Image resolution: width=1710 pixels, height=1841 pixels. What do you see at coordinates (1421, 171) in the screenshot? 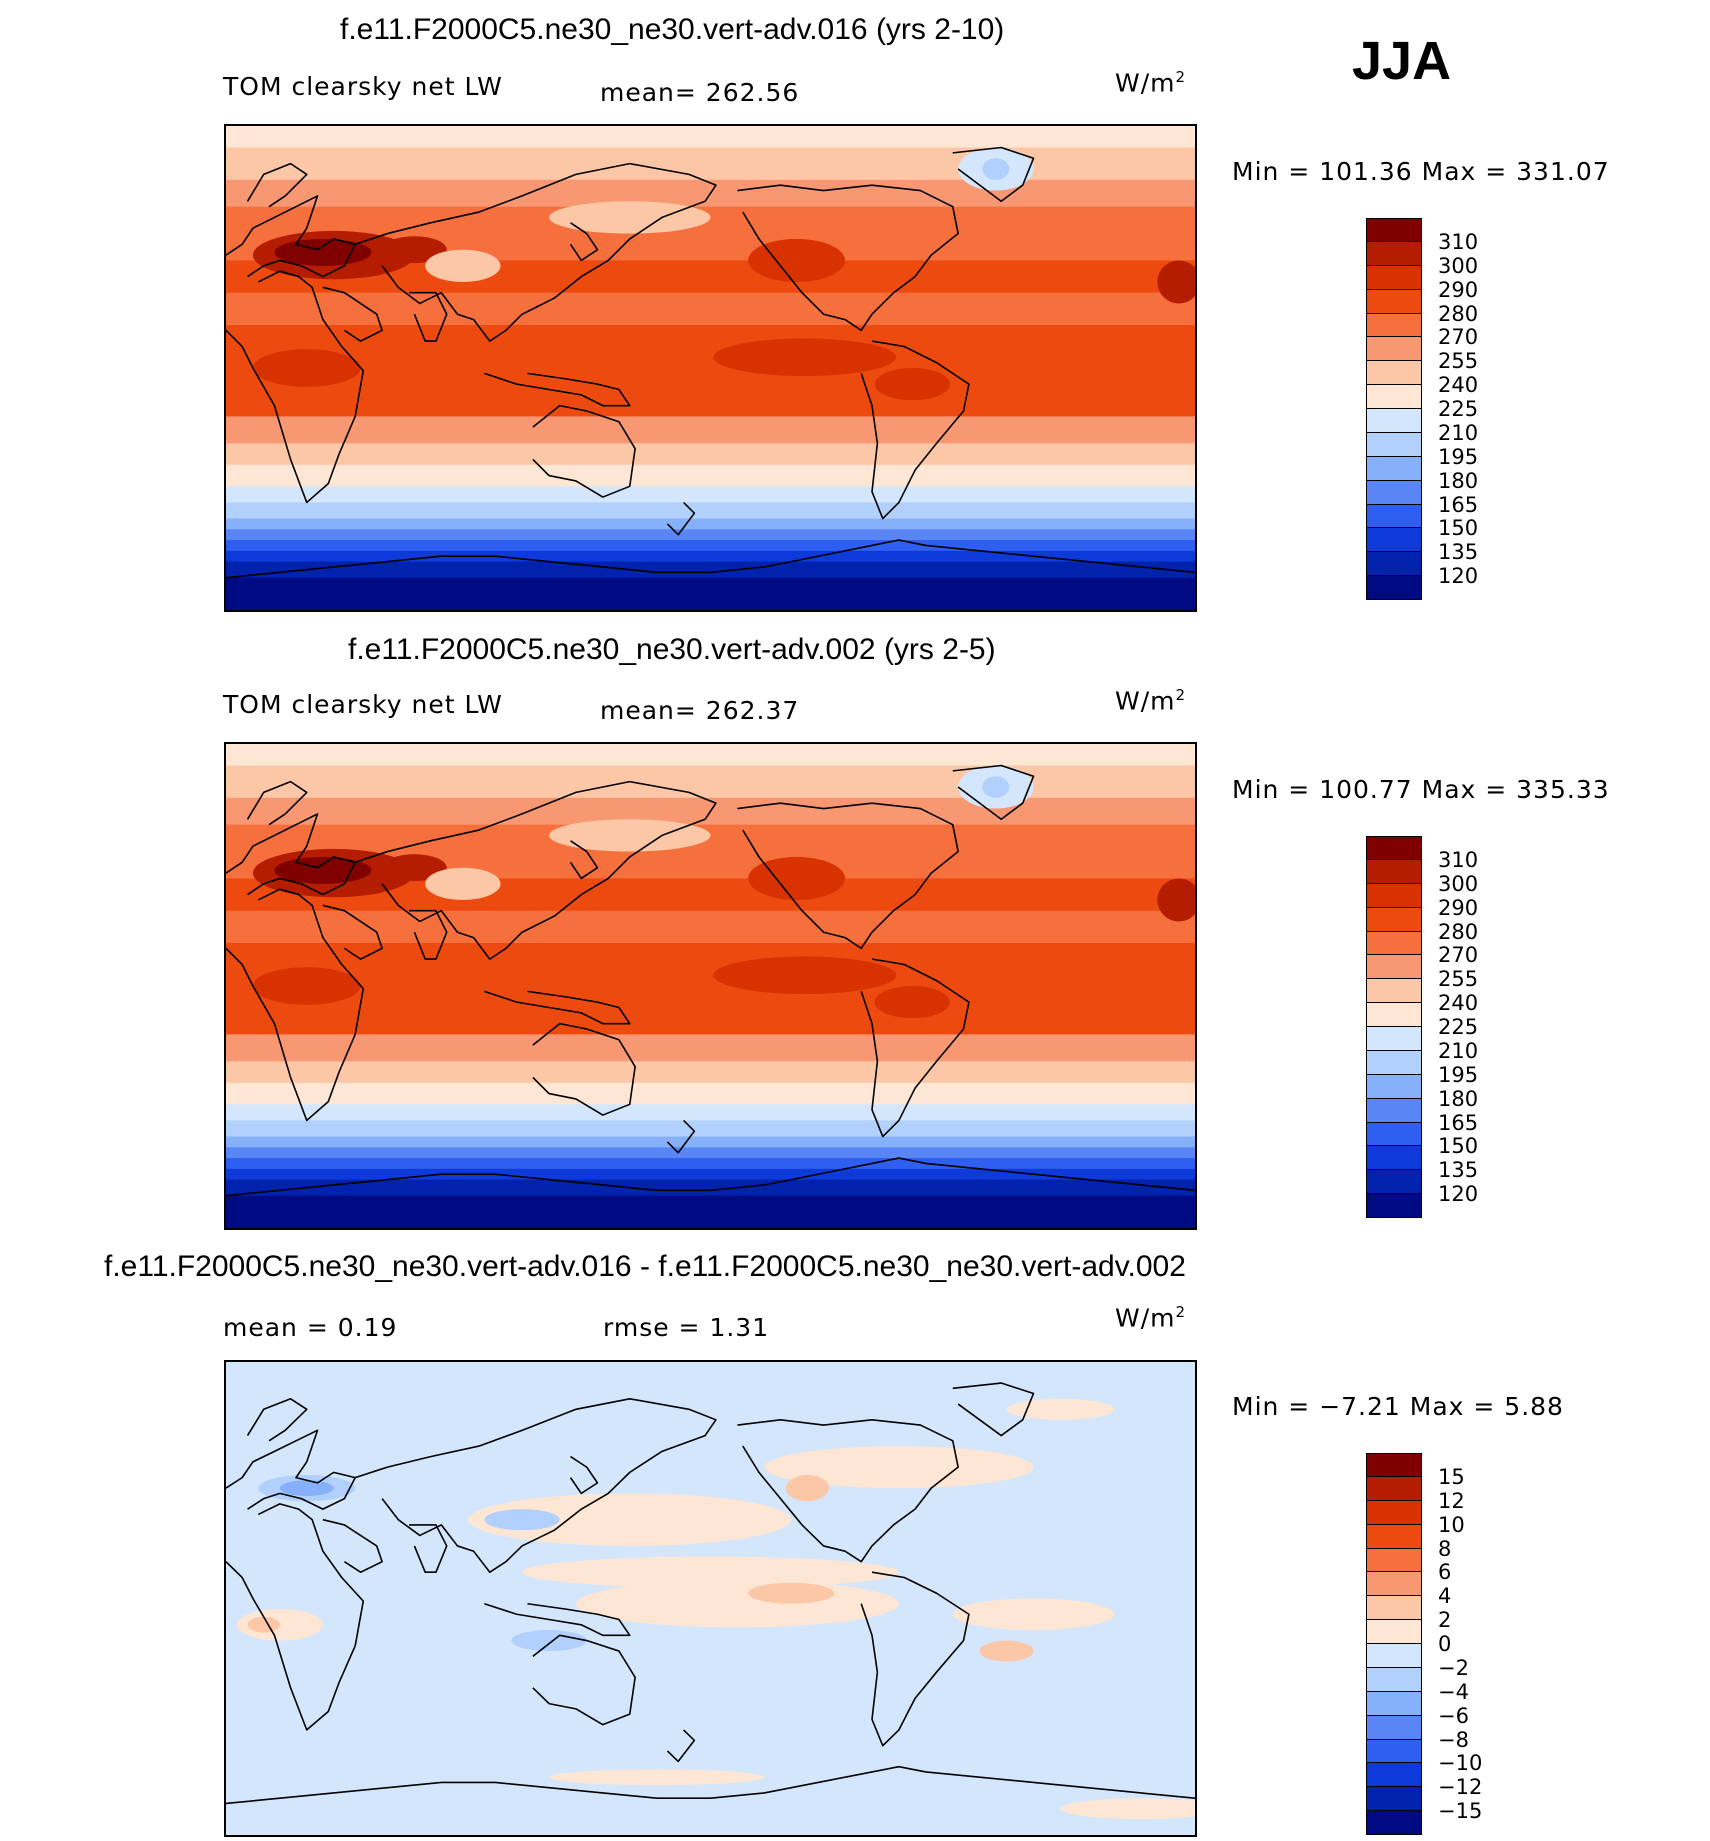
I see `panel-1-minmax: Min = 101.36 Max = 331.07` at bounding box center [1421, 171].